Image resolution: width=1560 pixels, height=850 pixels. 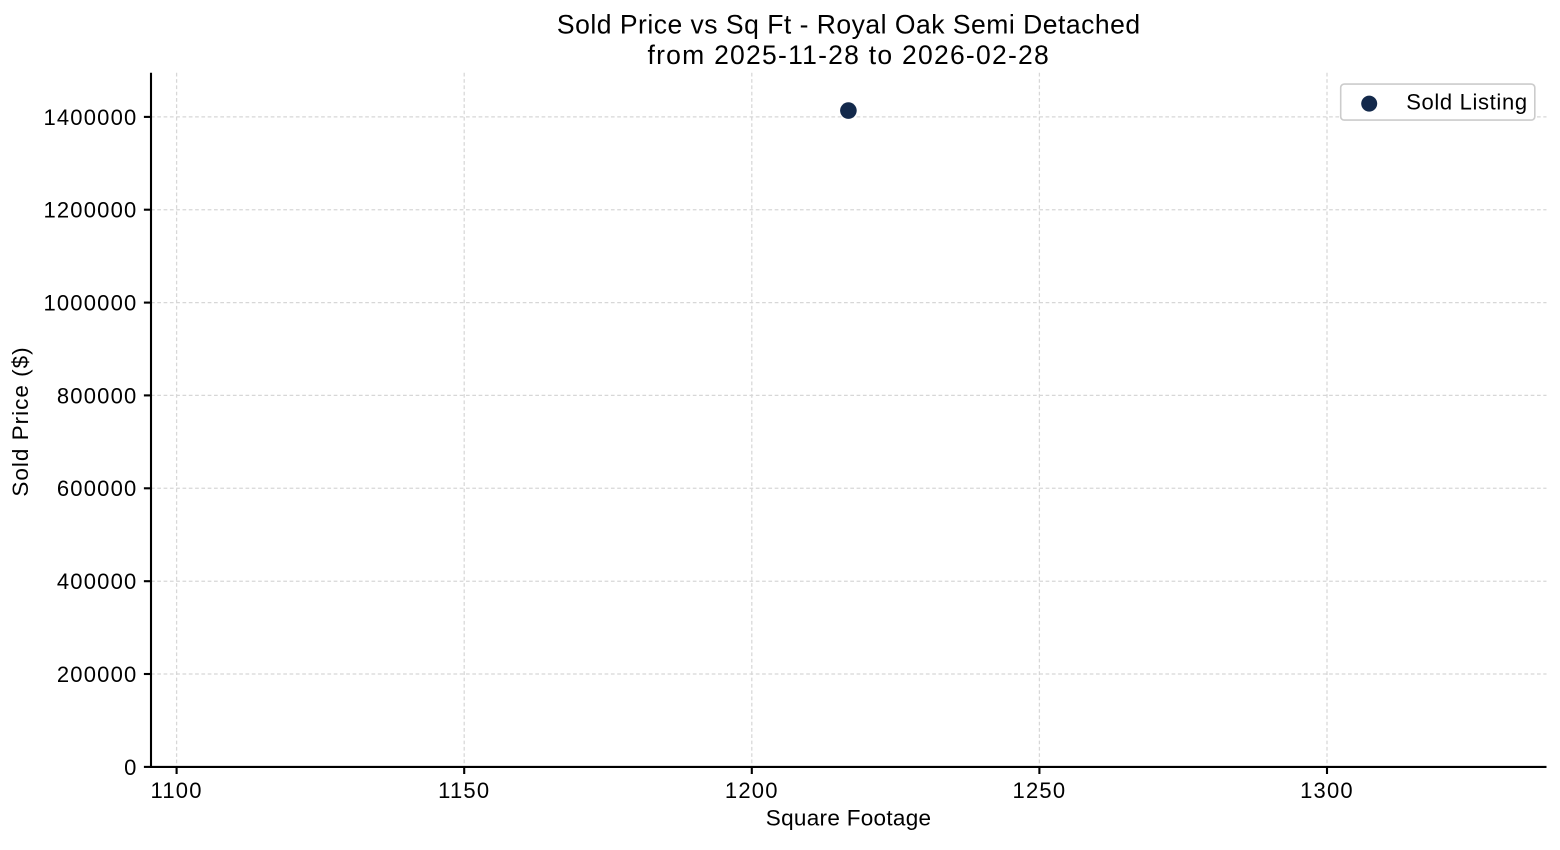 I want to click on svg-text: Sold Price ($), so click(x=20, y=421).